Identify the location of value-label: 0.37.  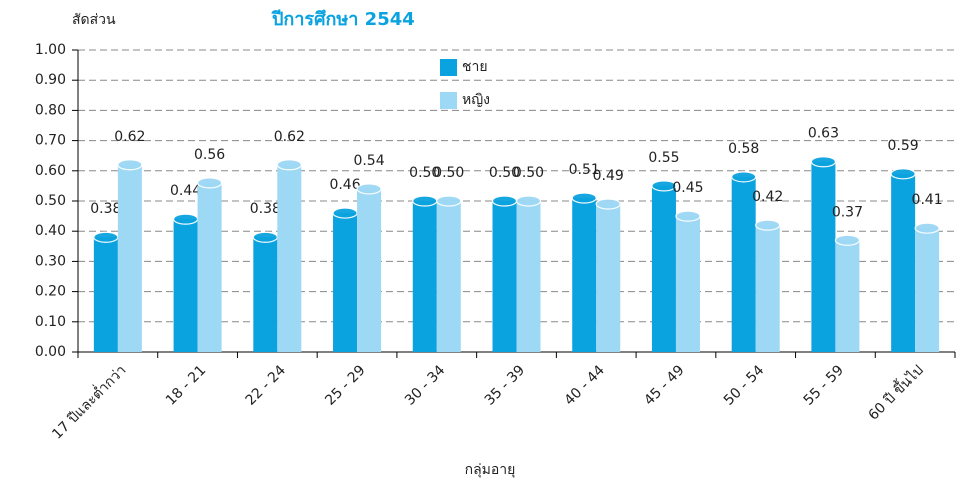
(847, 212).